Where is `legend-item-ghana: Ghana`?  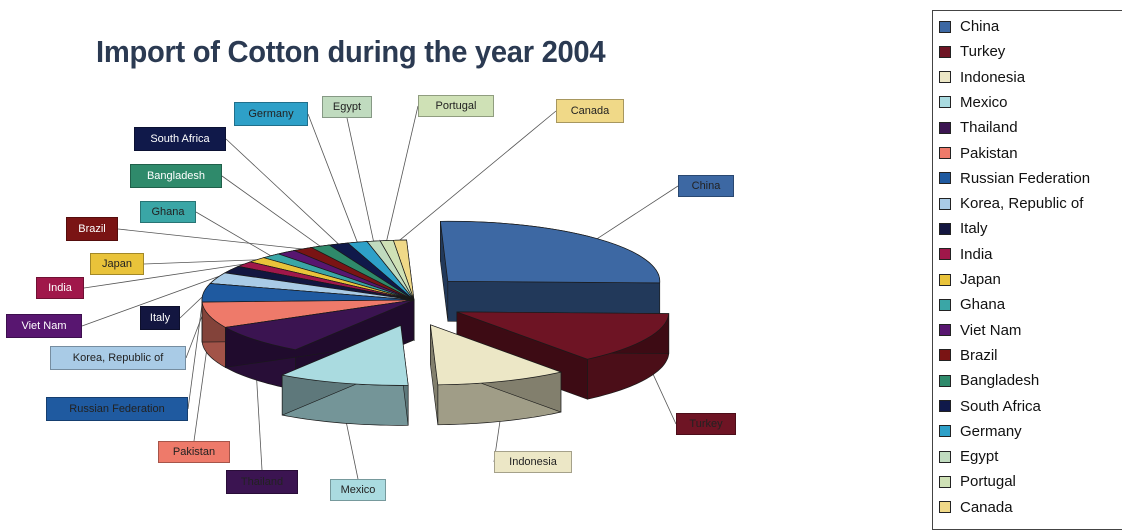 legend-item-ghana: Ghana is located at coordinates (972, 304).